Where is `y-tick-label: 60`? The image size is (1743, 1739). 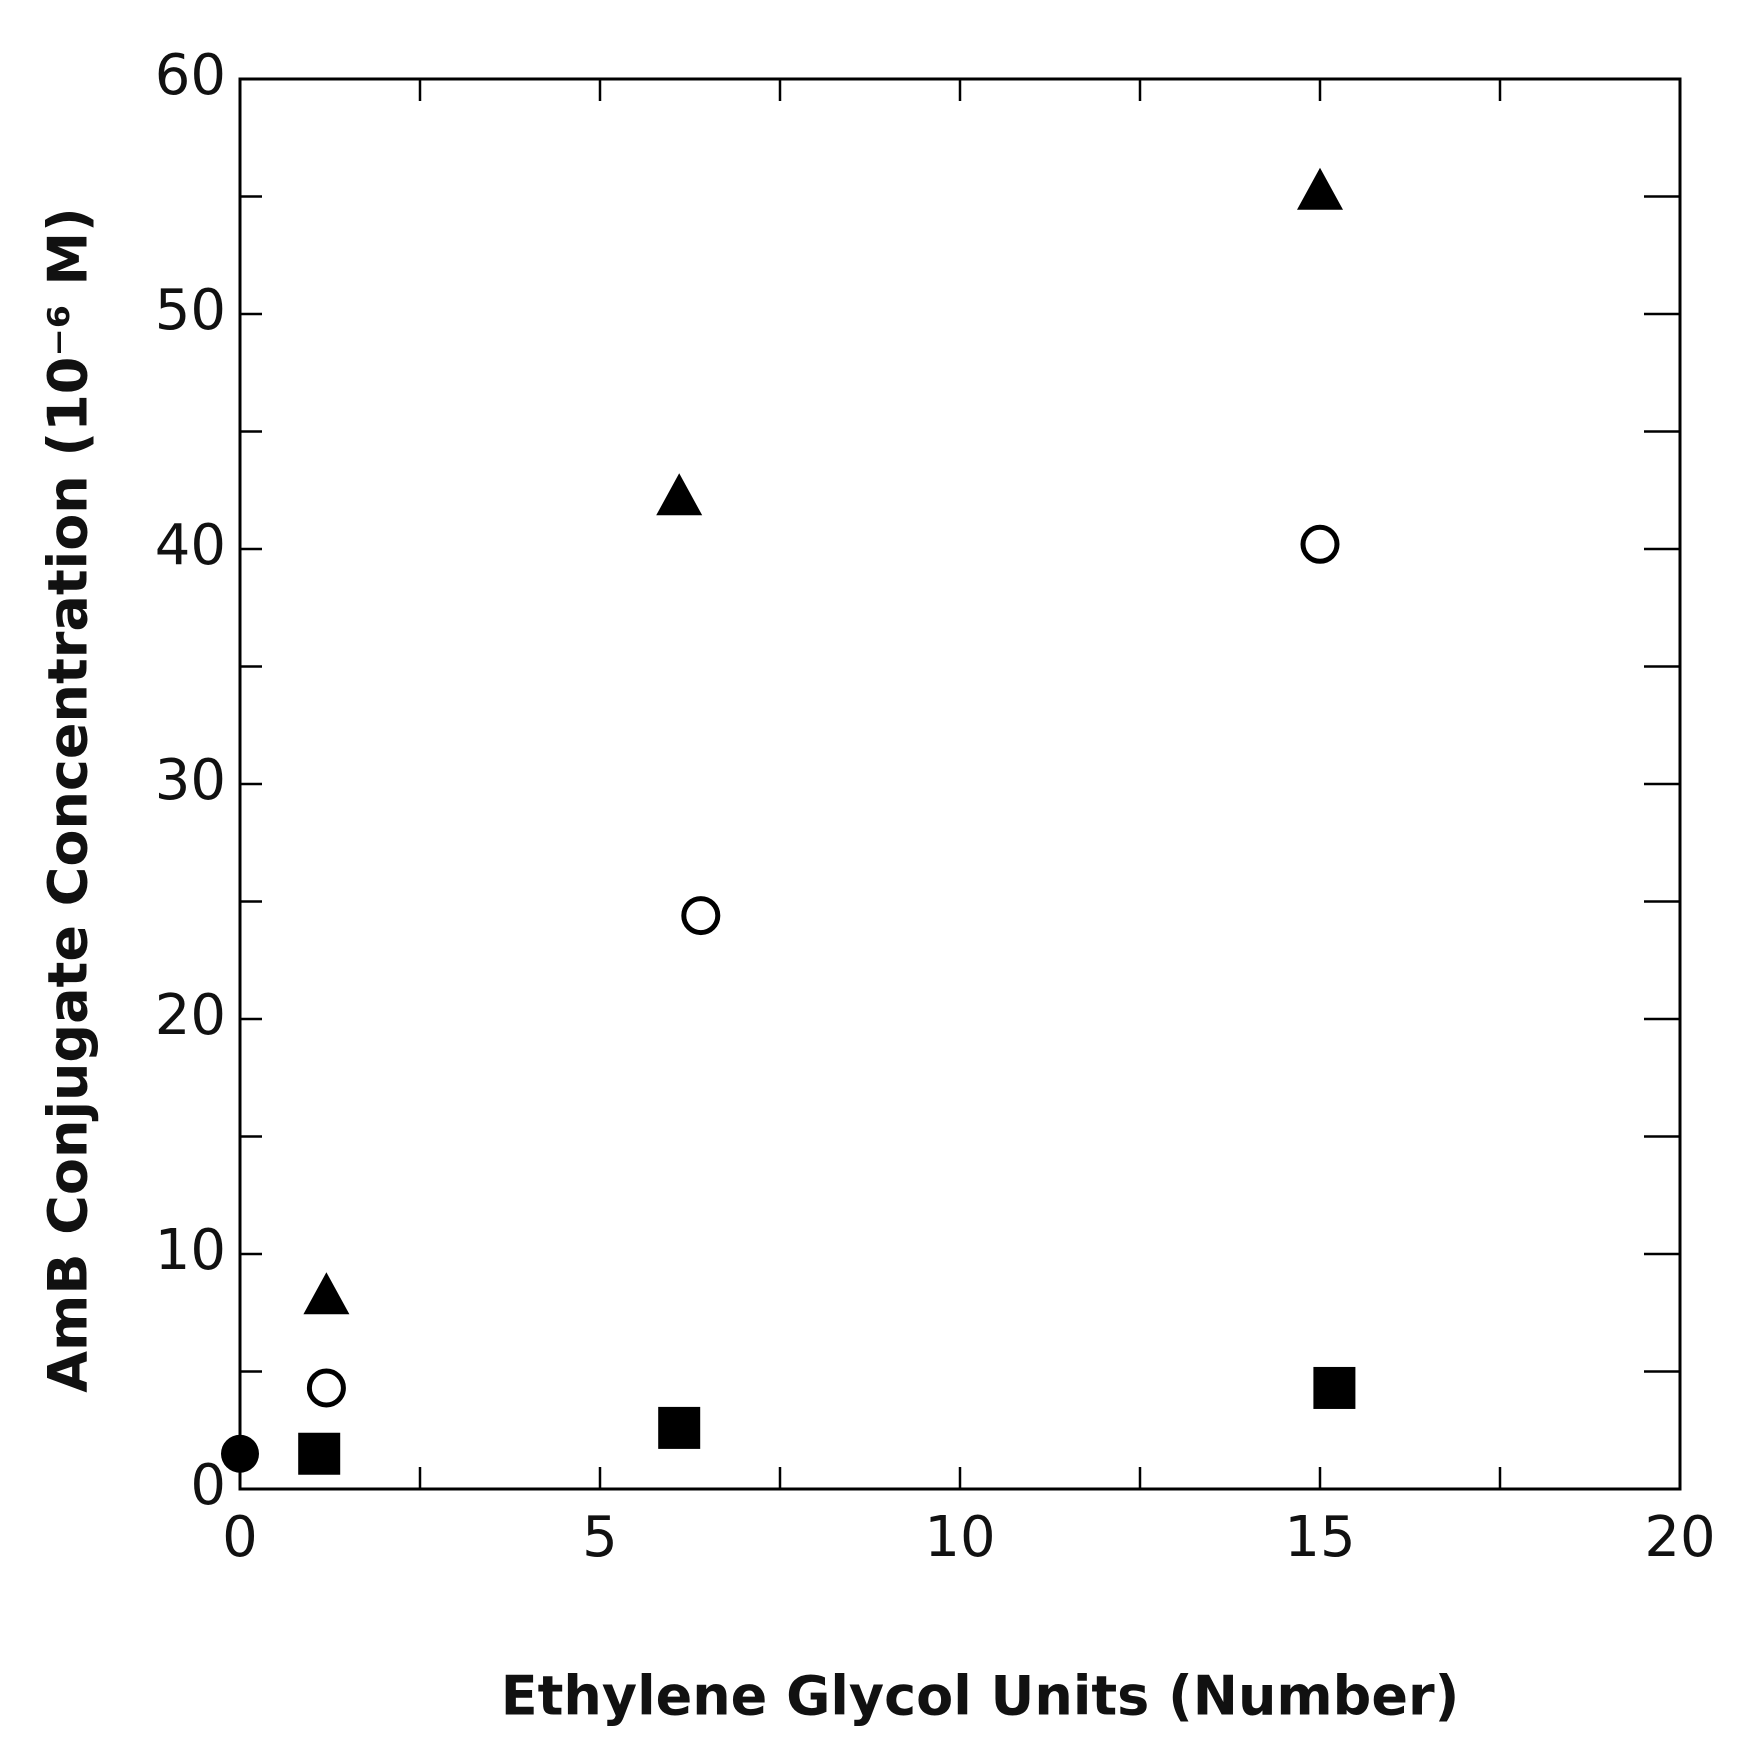 y-tick-label: 60 is located at coordinates (190, 75).